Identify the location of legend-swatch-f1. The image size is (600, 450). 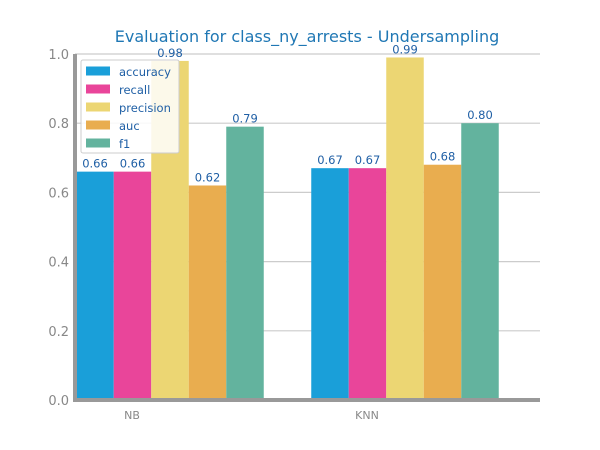
(98, 143).